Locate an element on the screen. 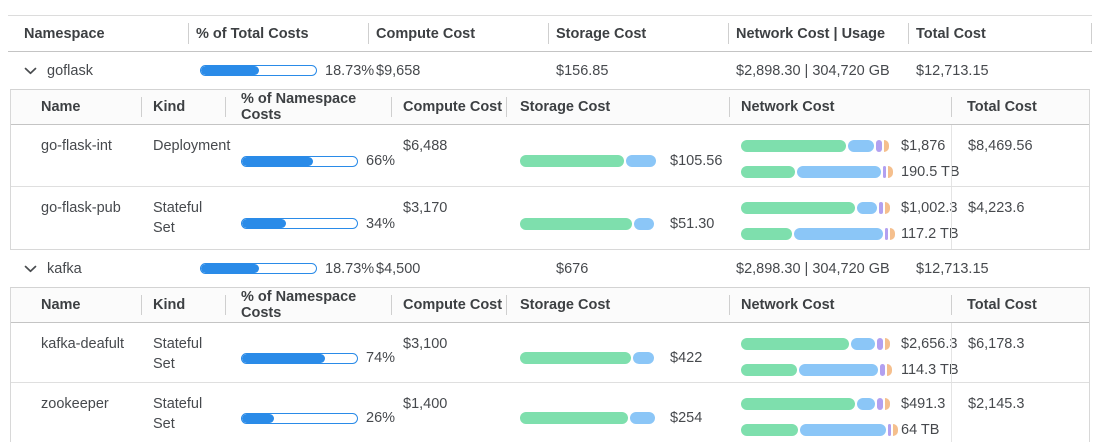  storage-cost-value: $105.56 is located at coordinates (696, 161).